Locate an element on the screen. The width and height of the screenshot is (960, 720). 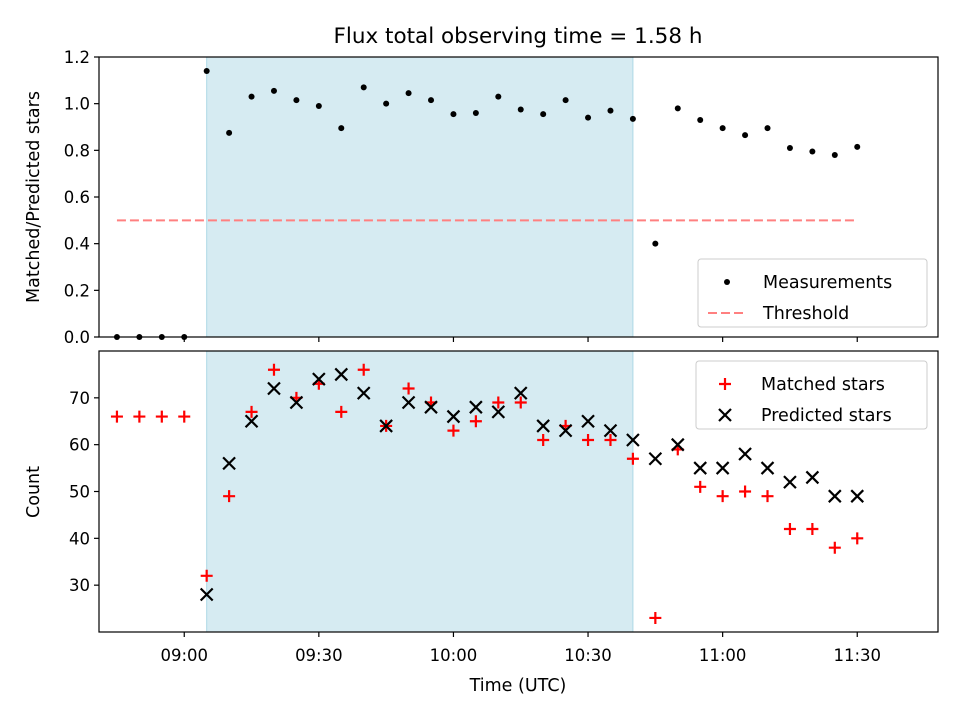
bottom-xtick-label: 10:00 is located at coordinates (454, 655).